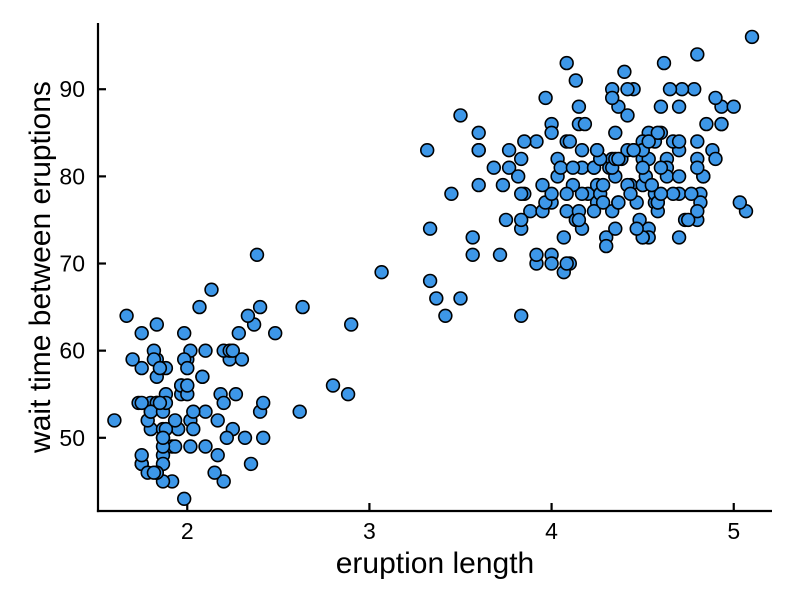  I want to click on y-tick-label: 70, so click(72, 264).